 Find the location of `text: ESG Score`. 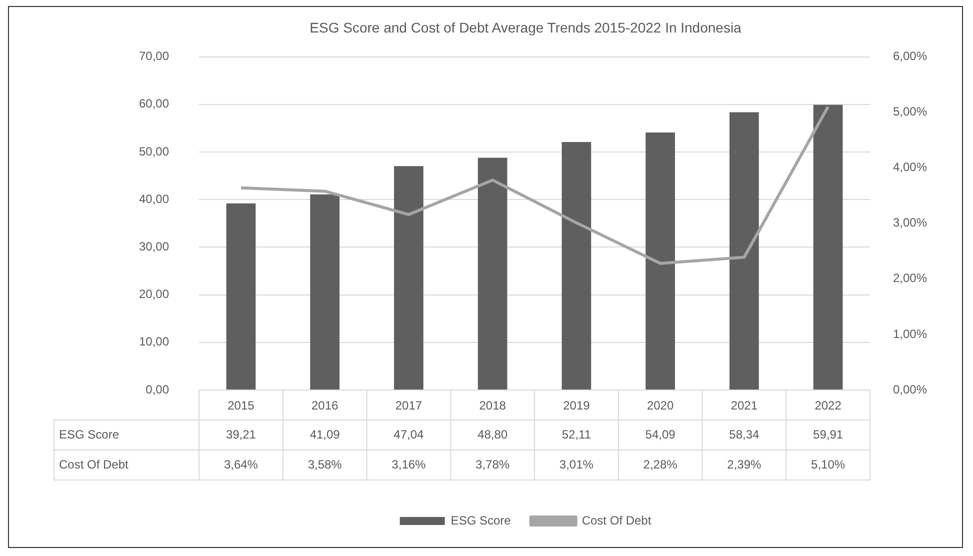

text: ESG Score is located at coordinates (89, 434).